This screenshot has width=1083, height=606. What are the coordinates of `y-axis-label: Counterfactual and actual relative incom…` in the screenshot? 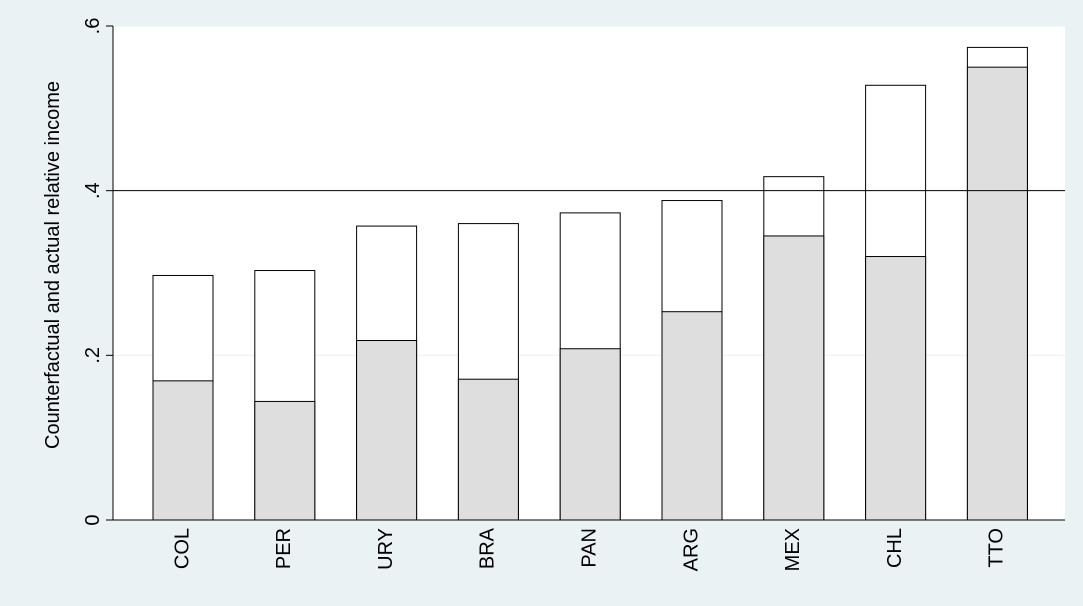 It's located at (53, 265).